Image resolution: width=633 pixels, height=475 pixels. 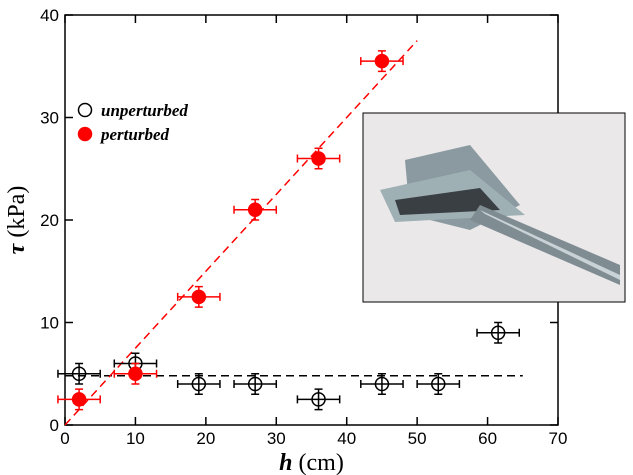 What do you see at coordinates (49, 118) in the screenshot?
I see `y-tick-label: 30` at bounding box center [49, 118].